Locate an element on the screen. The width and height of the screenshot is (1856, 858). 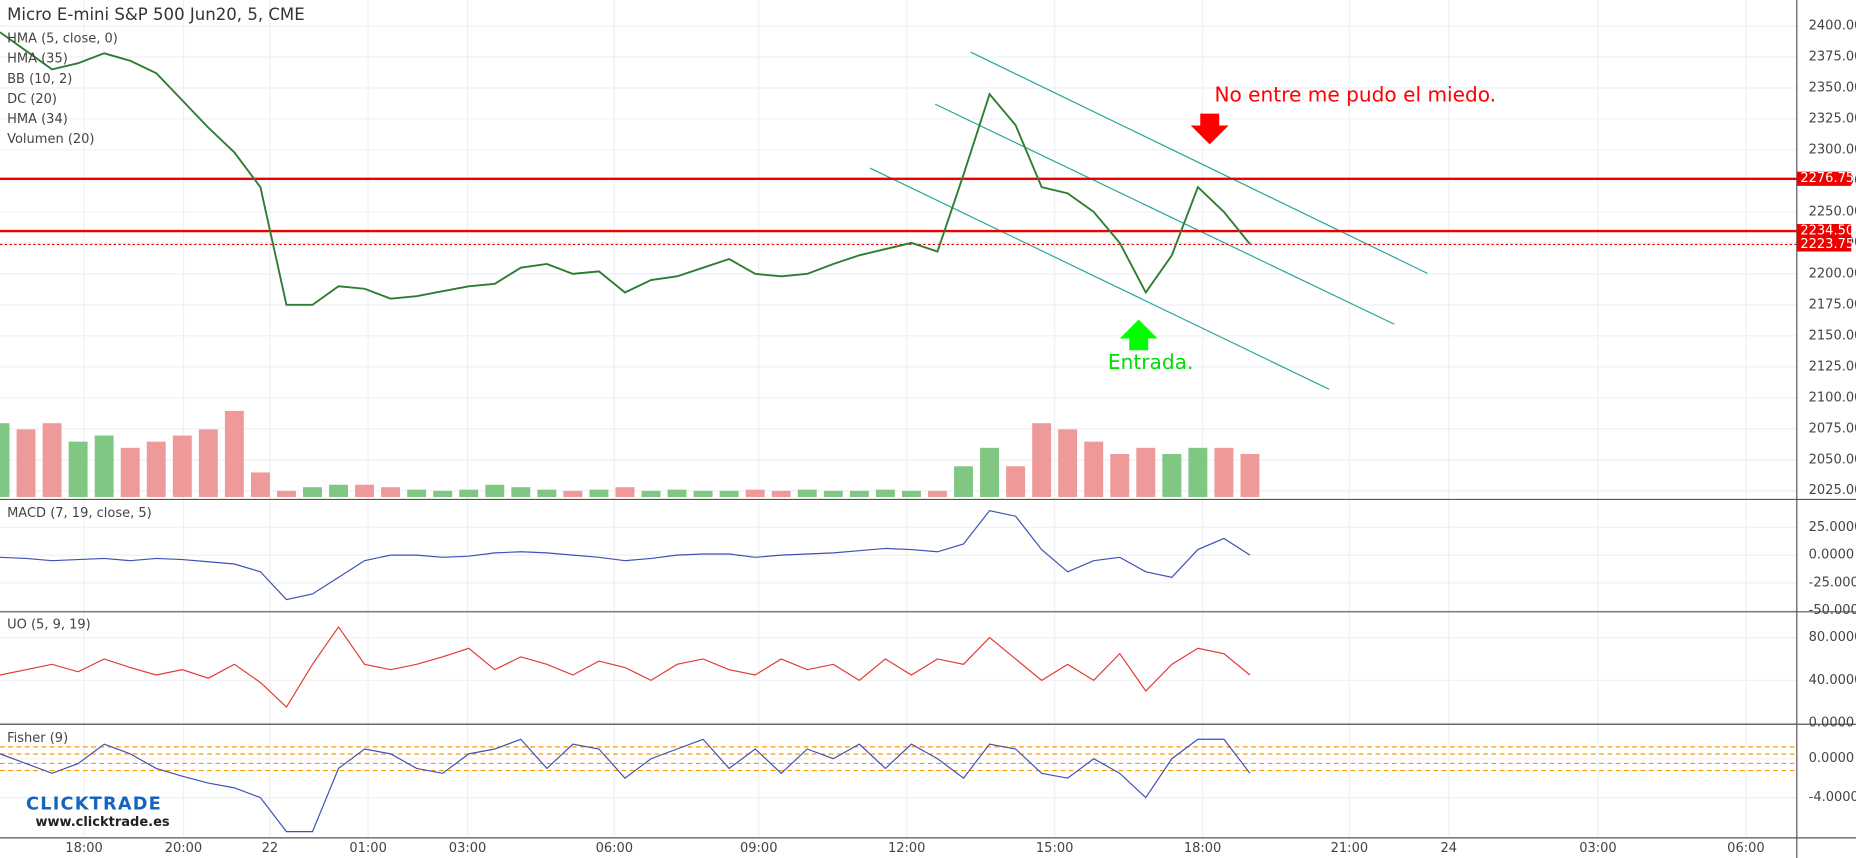
y-tick-label: 2075.00 is located at coordinates (1832, 428).